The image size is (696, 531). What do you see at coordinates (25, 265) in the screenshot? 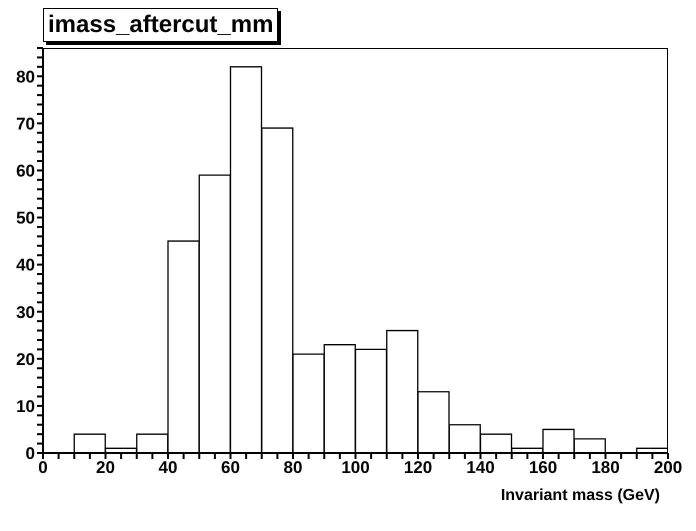
I see `y-tick-label: 40` at bounding box center [25, 265].